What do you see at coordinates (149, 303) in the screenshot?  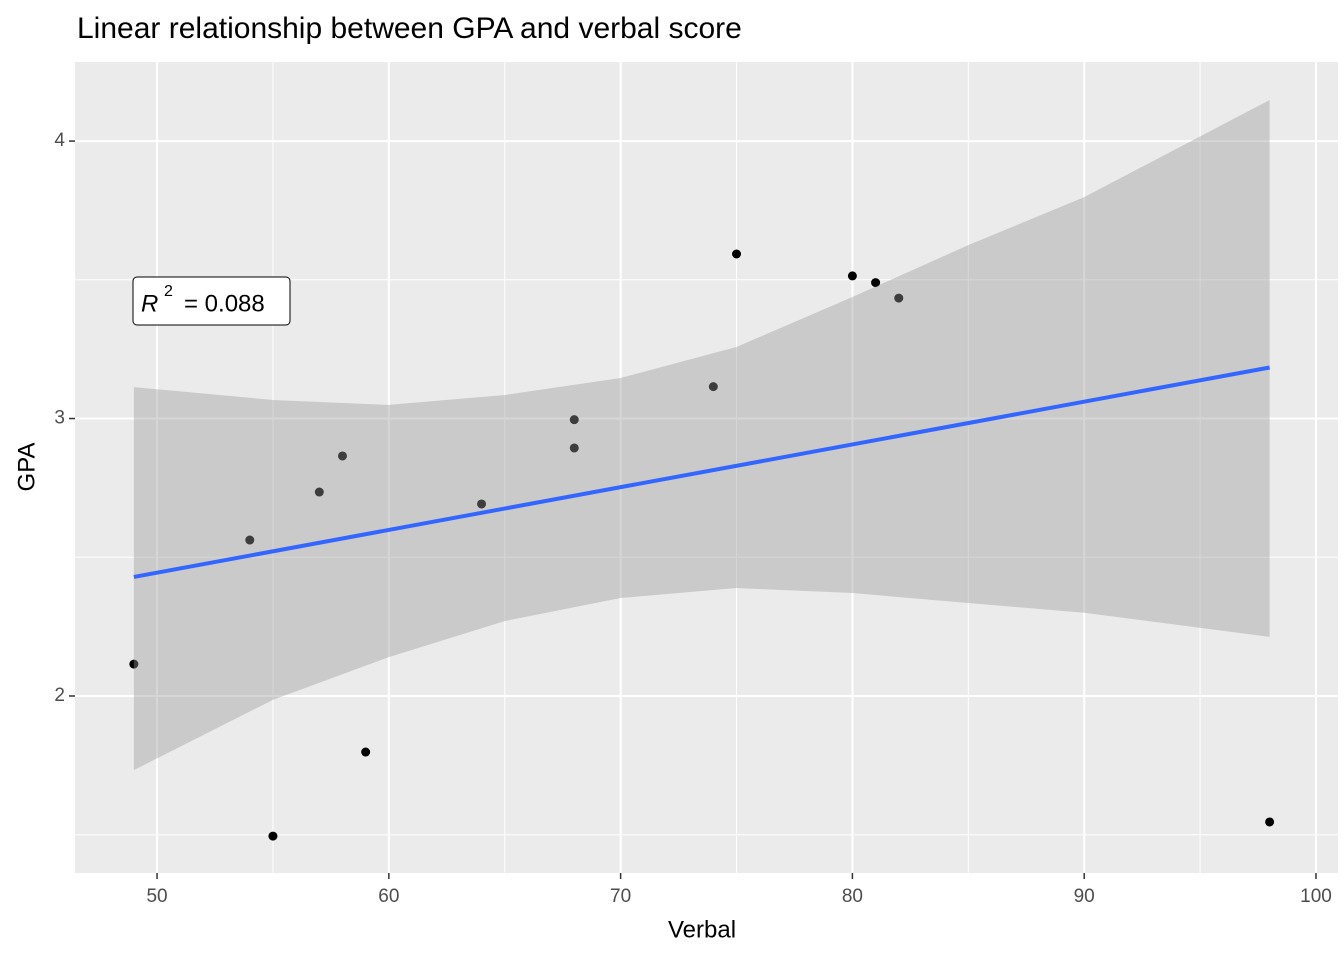 I see `annotation-symbol: R` at bounding box center [149, 303].